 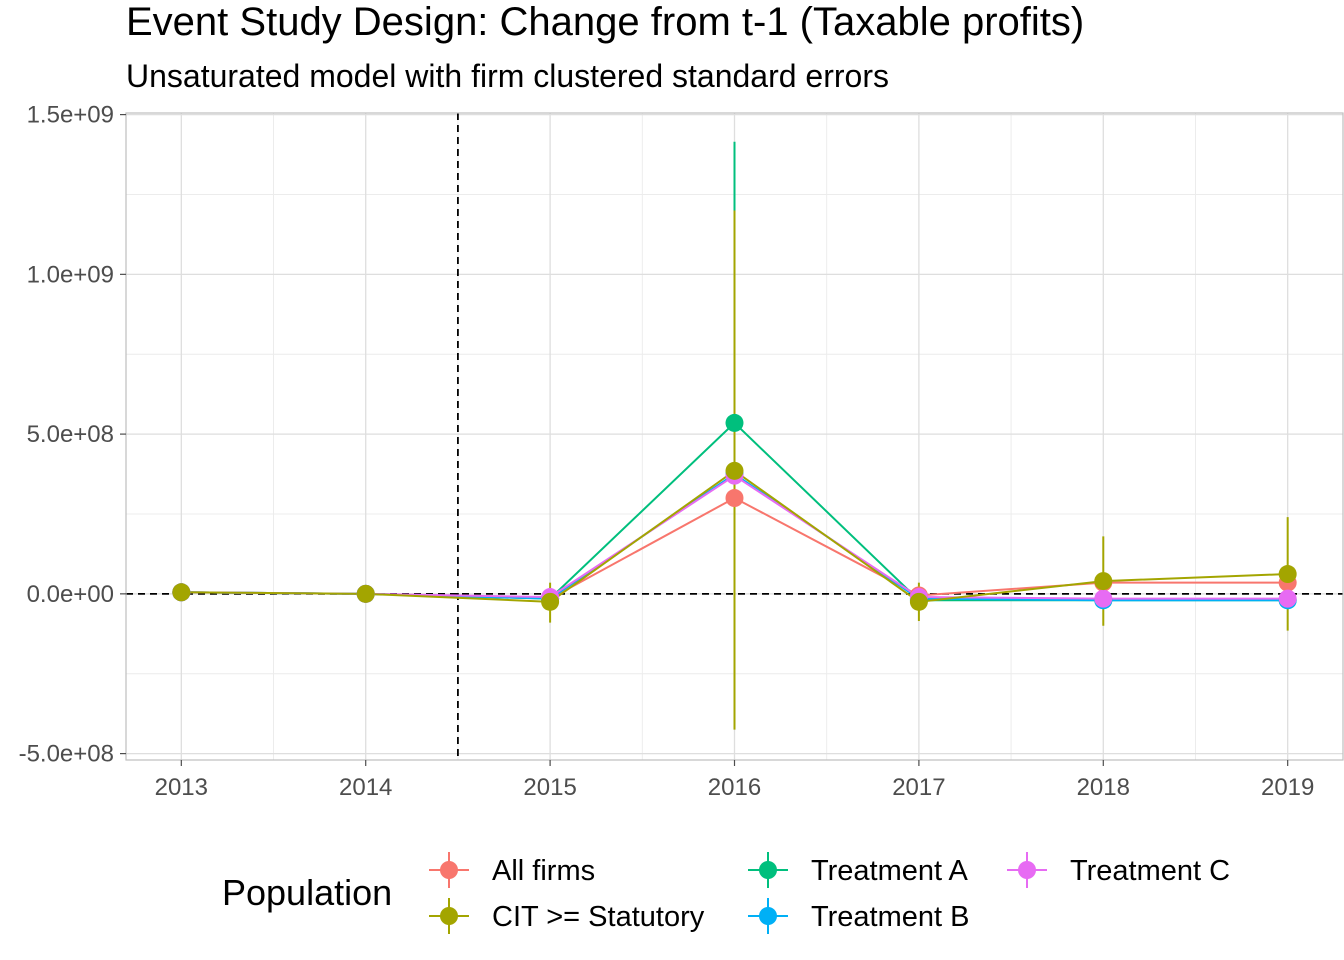 I want to click on x-tick-label: 2014, so click(x=365, y=787).